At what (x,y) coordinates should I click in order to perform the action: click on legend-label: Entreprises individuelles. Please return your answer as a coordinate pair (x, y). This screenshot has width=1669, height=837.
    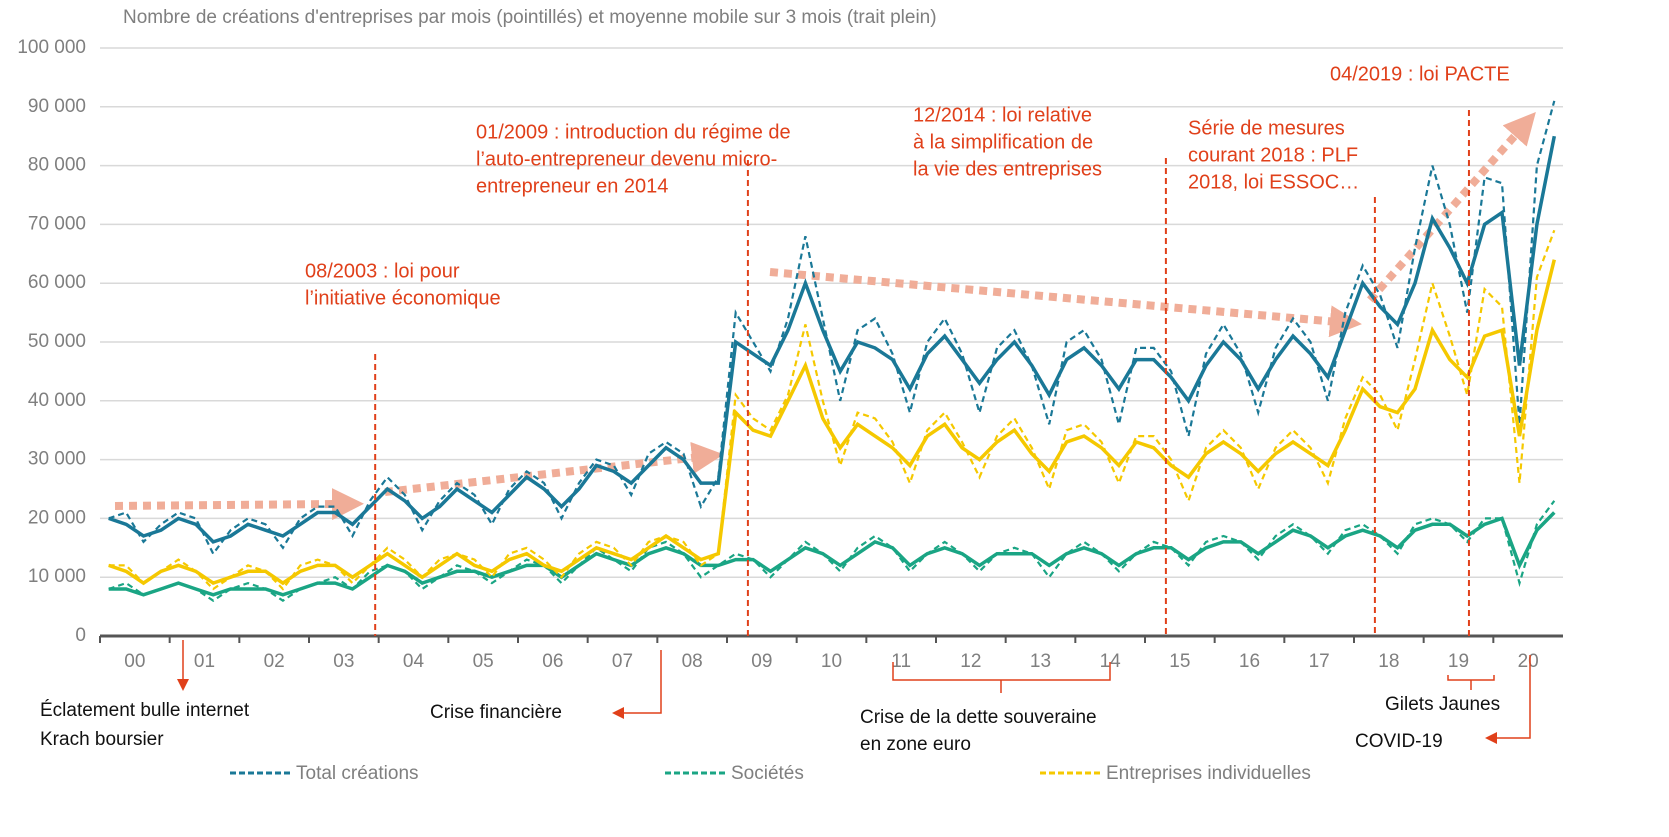
    Looking at the image, I should click on (1208, 773).